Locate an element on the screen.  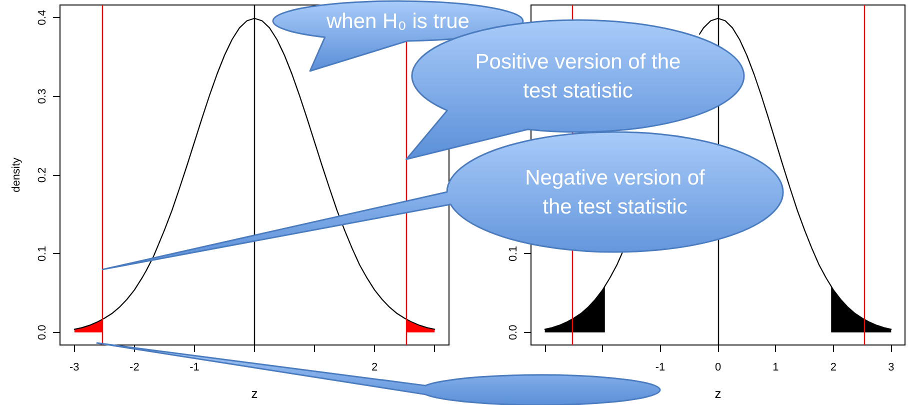
annotation: Negative version of the test statistic is located at coordinates (615, 192).